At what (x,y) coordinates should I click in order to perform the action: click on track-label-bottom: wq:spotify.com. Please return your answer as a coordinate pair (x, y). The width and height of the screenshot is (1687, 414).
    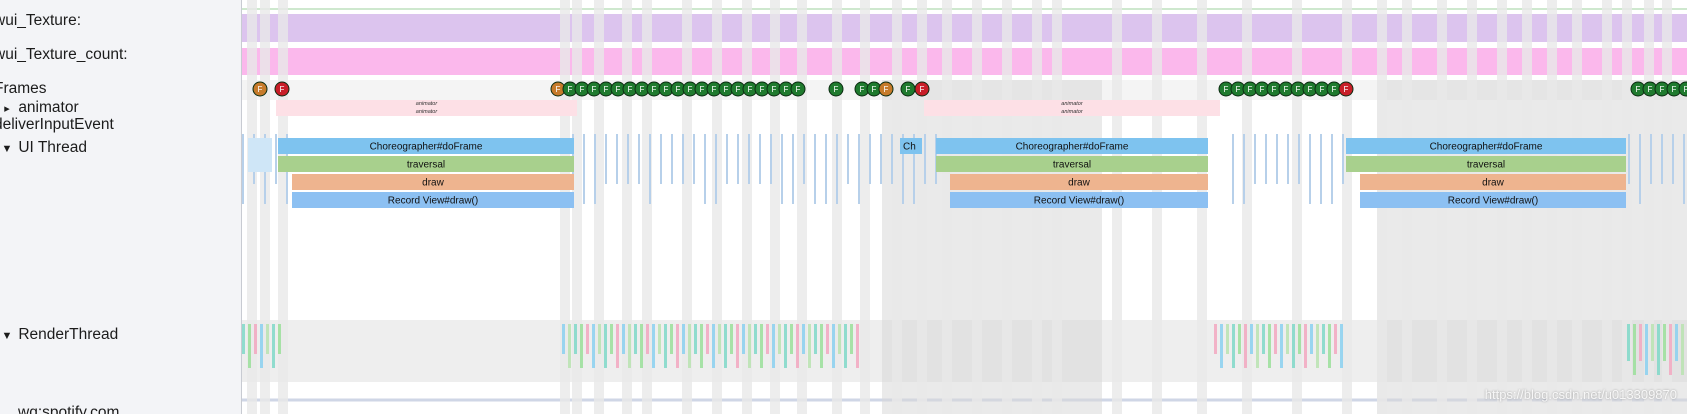
    Looking at the image, I should click on (68, 409).